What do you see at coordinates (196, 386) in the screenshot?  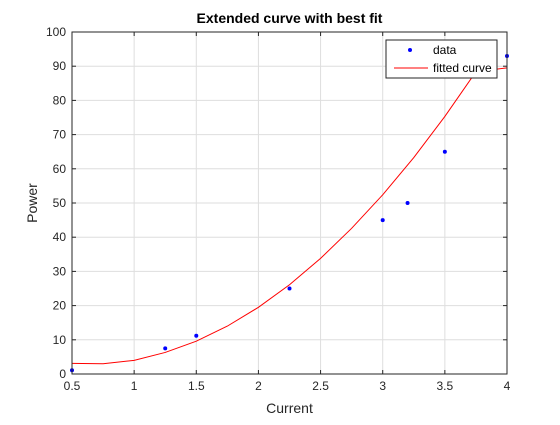 I see `x-tick-label: 1.5` at bounding box center [196, 386].